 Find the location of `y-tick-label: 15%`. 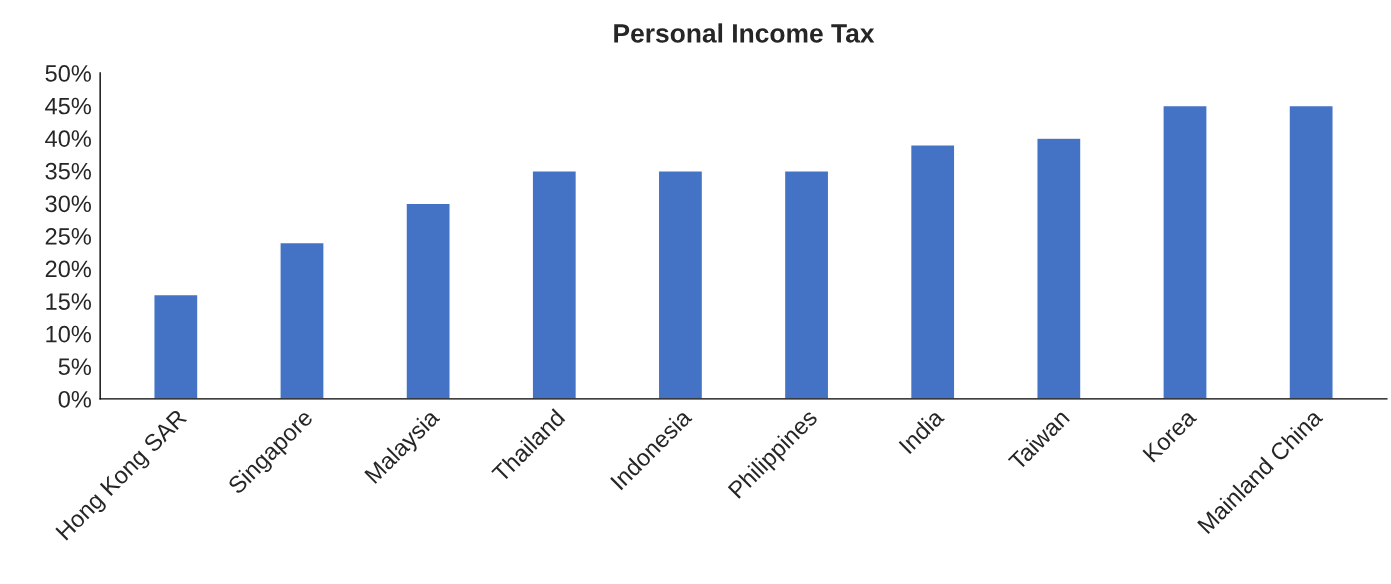

y-tick-label: 15% is located at coordinates (68, 301).